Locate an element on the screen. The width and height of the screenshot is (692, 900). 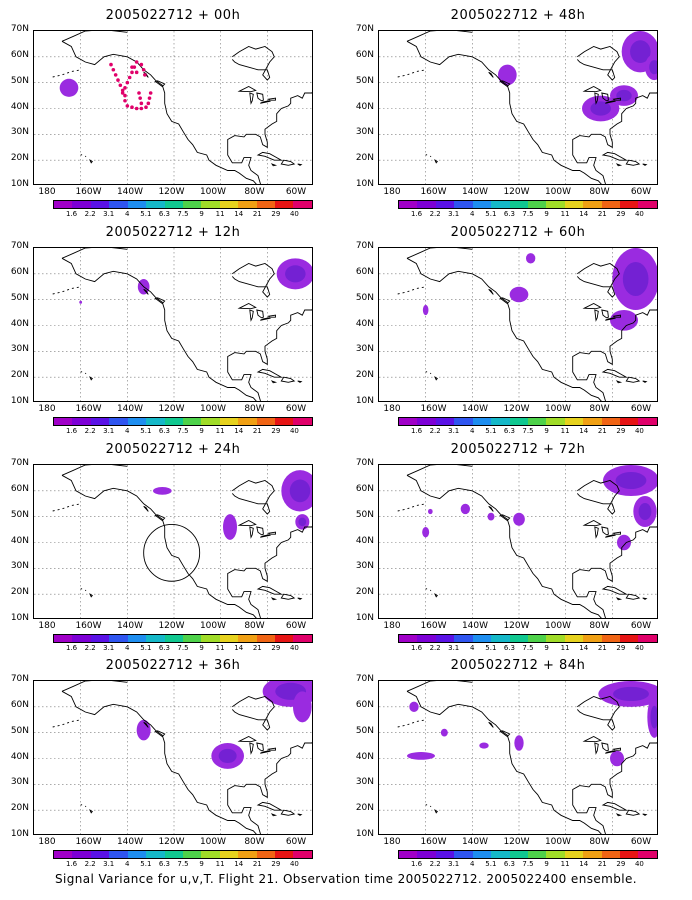
map-canvas is located at coordinates (173, 324).